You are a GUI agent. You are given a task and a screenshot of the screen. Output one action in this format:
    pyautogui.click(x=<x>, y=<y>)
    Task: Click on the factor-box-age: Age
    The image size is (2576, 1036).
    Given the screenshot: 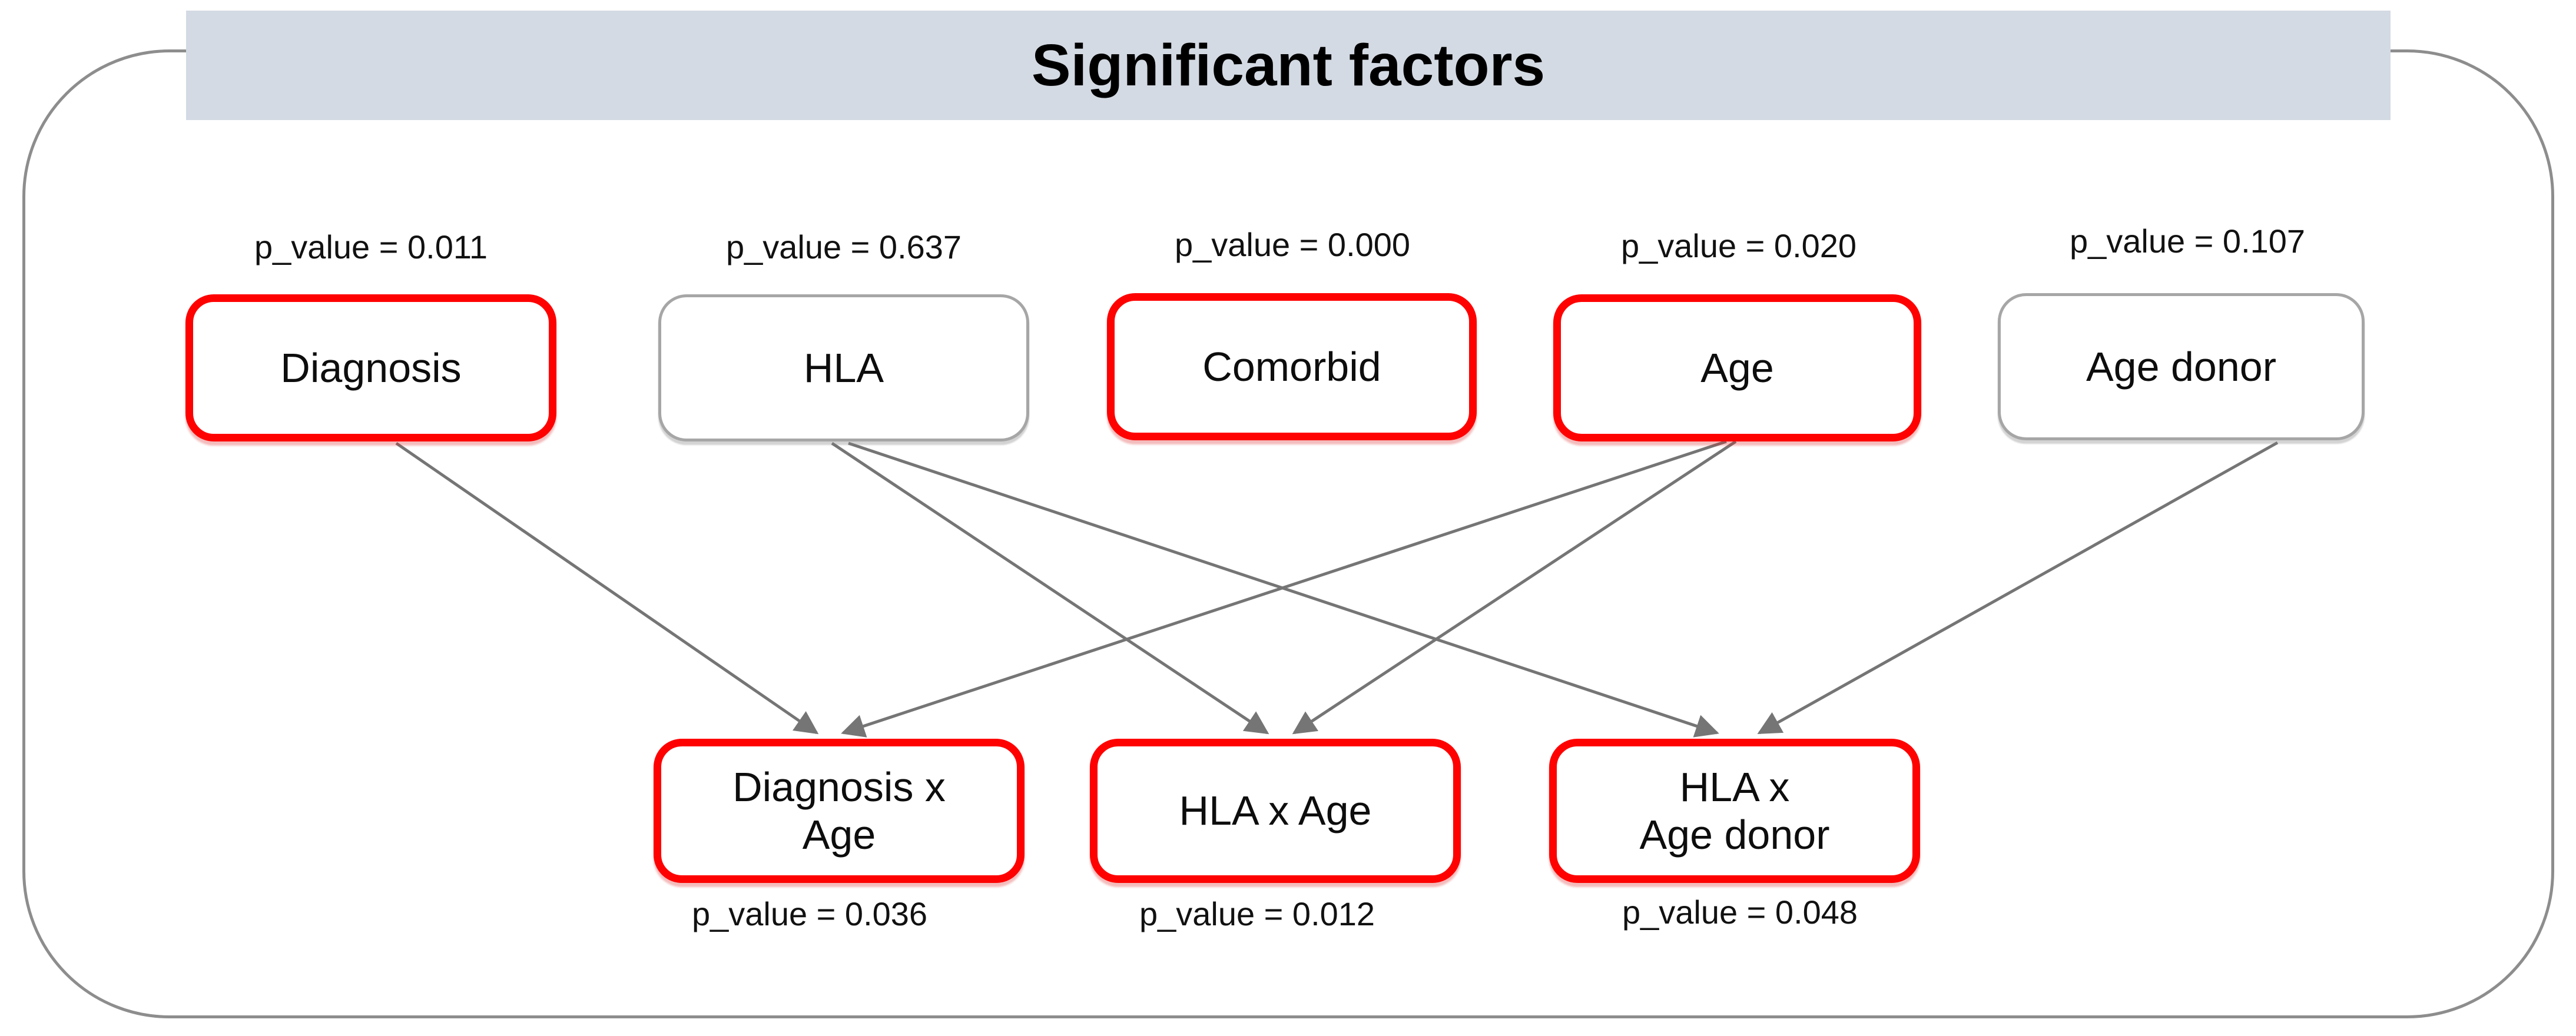 What is the action you would take?
    pyautogui.click(x=1737, y=367)
    